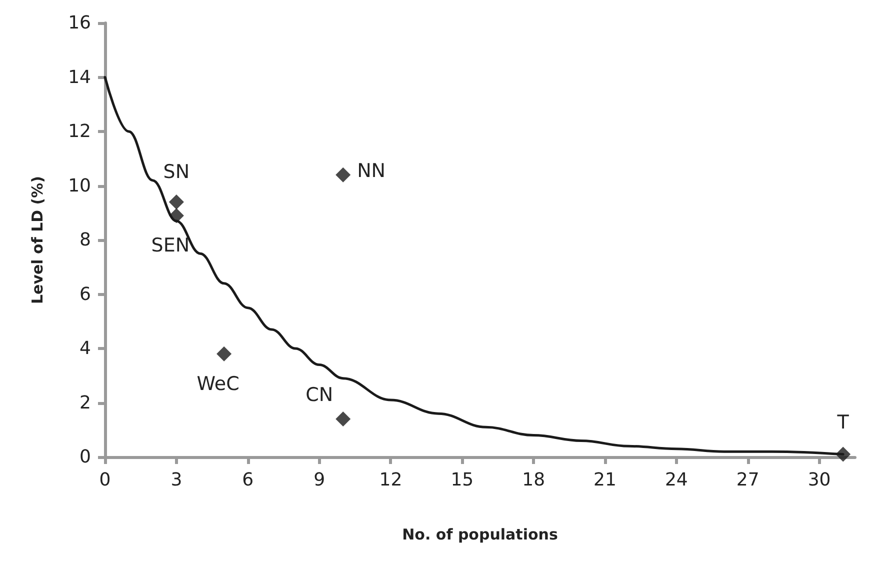  I want to click on annotation: CN, so click(320, 395).